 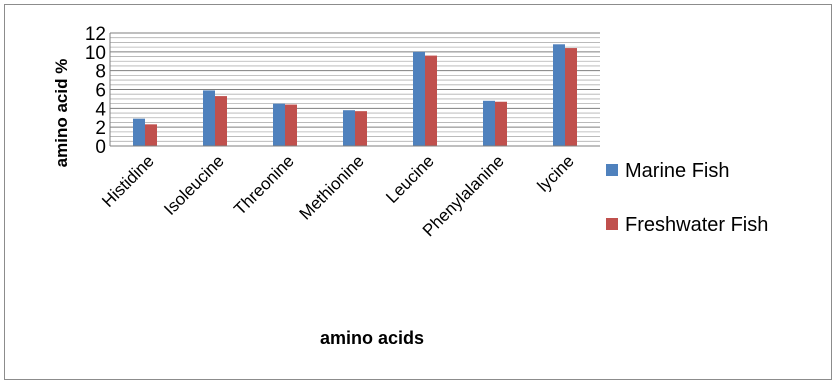 What do you see at coordinates (372, 338) in the screenshot?
I see `x-axis-label: amino acids` at bounding box center [372, 338].